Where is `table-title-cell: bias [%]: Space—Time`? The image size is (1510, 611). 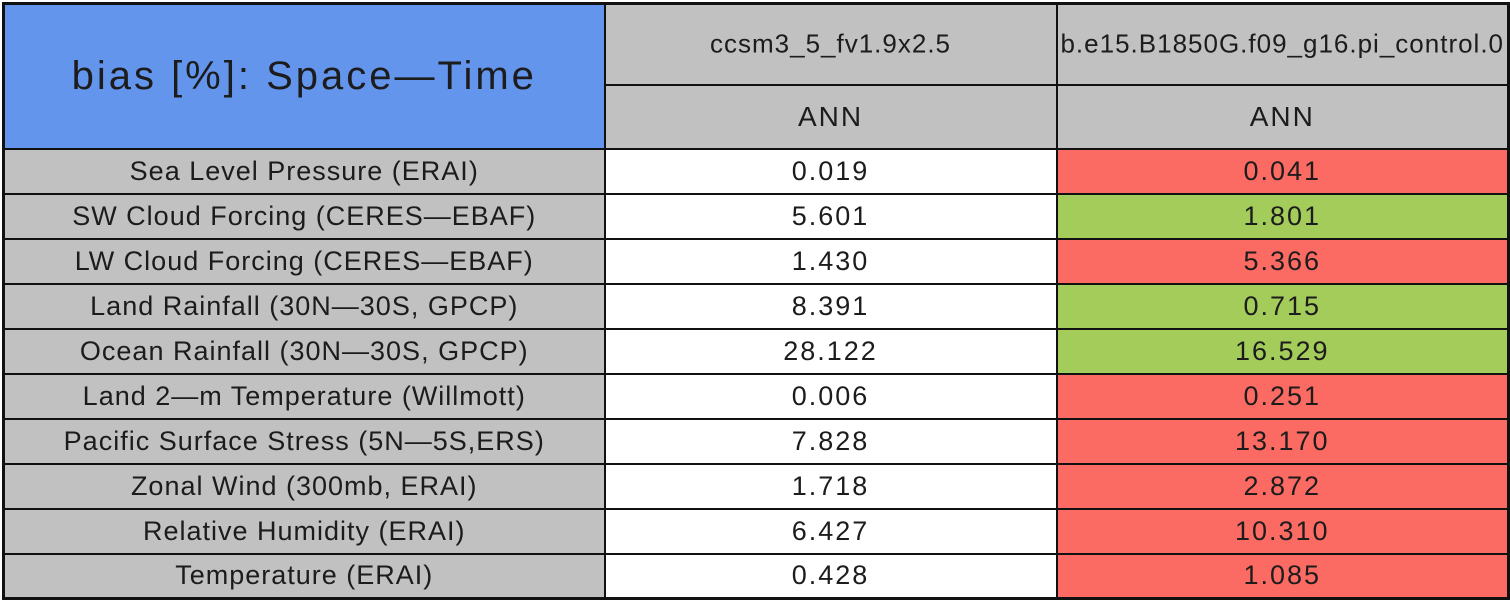 table-title-cell: bias [%]: Space—Time is located at coordinates (304, 76).